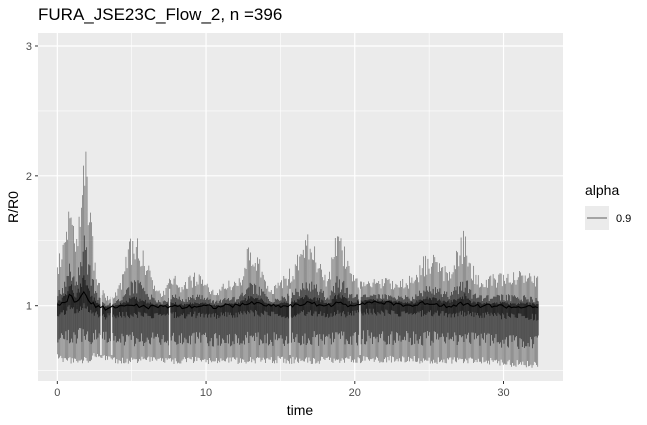  What do you see at coordinates (282, 390) in the screenshot?
I see `x-axis: 0 10 20 30` at bounding box center [282, 390].